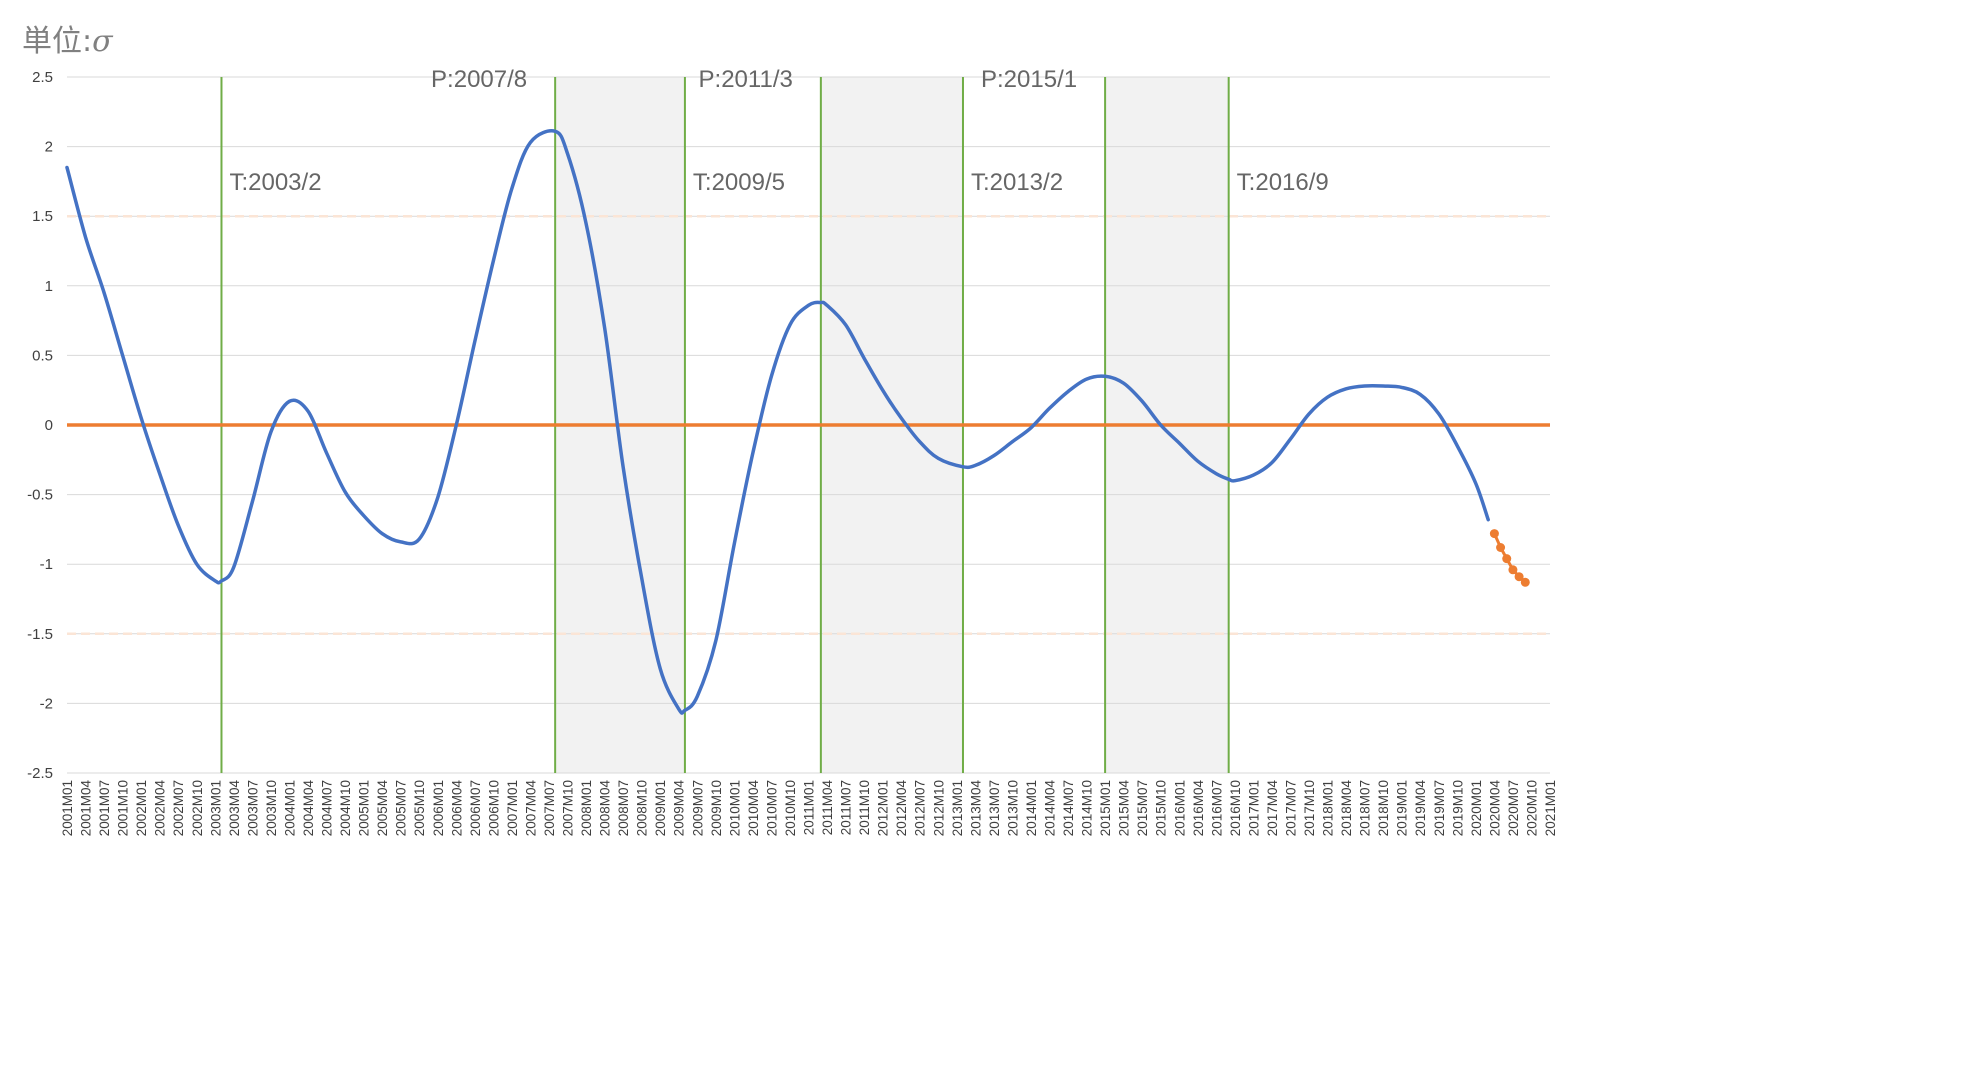  I want to click on x-tick-label: 2015M10, so click(1161, 808).